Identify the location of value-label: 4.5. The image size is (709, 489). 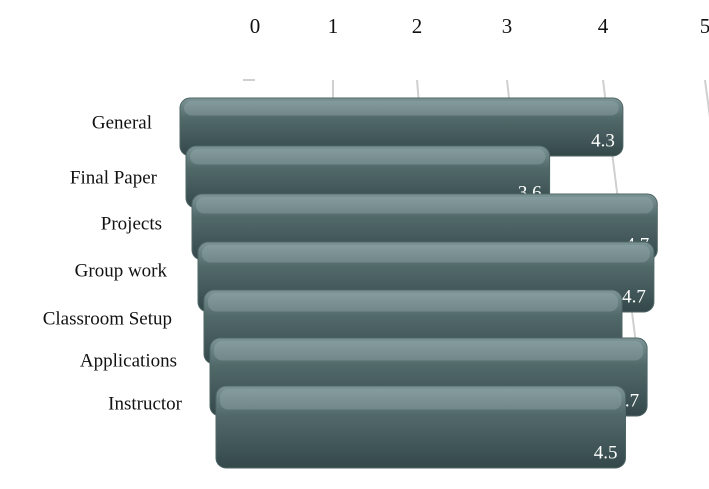
(606, 452).